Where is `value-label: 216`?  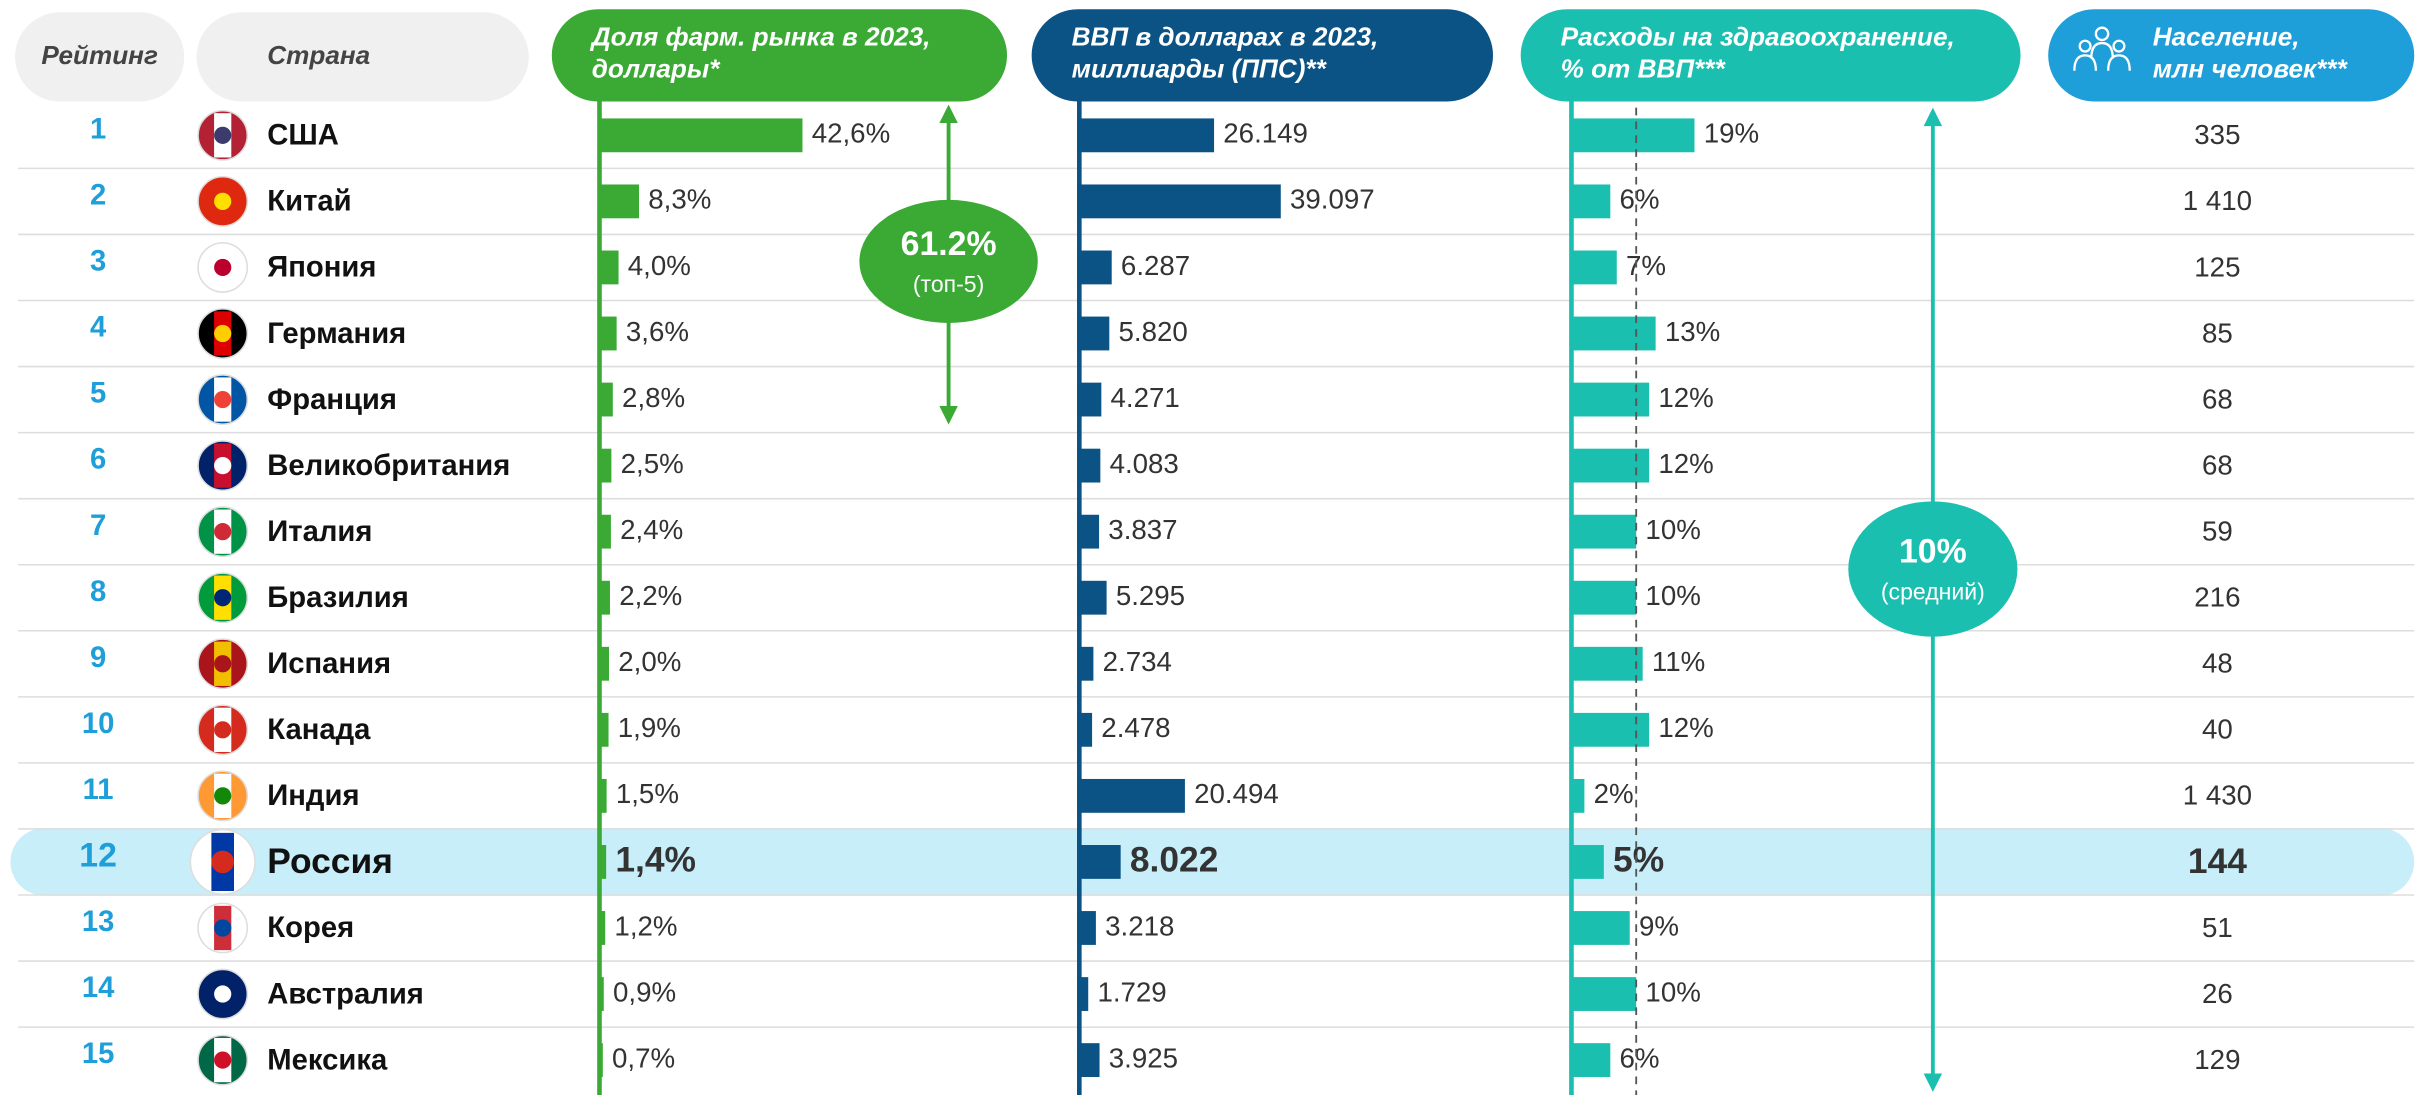
value-label: 216 is located at coordinates (2217, 597).